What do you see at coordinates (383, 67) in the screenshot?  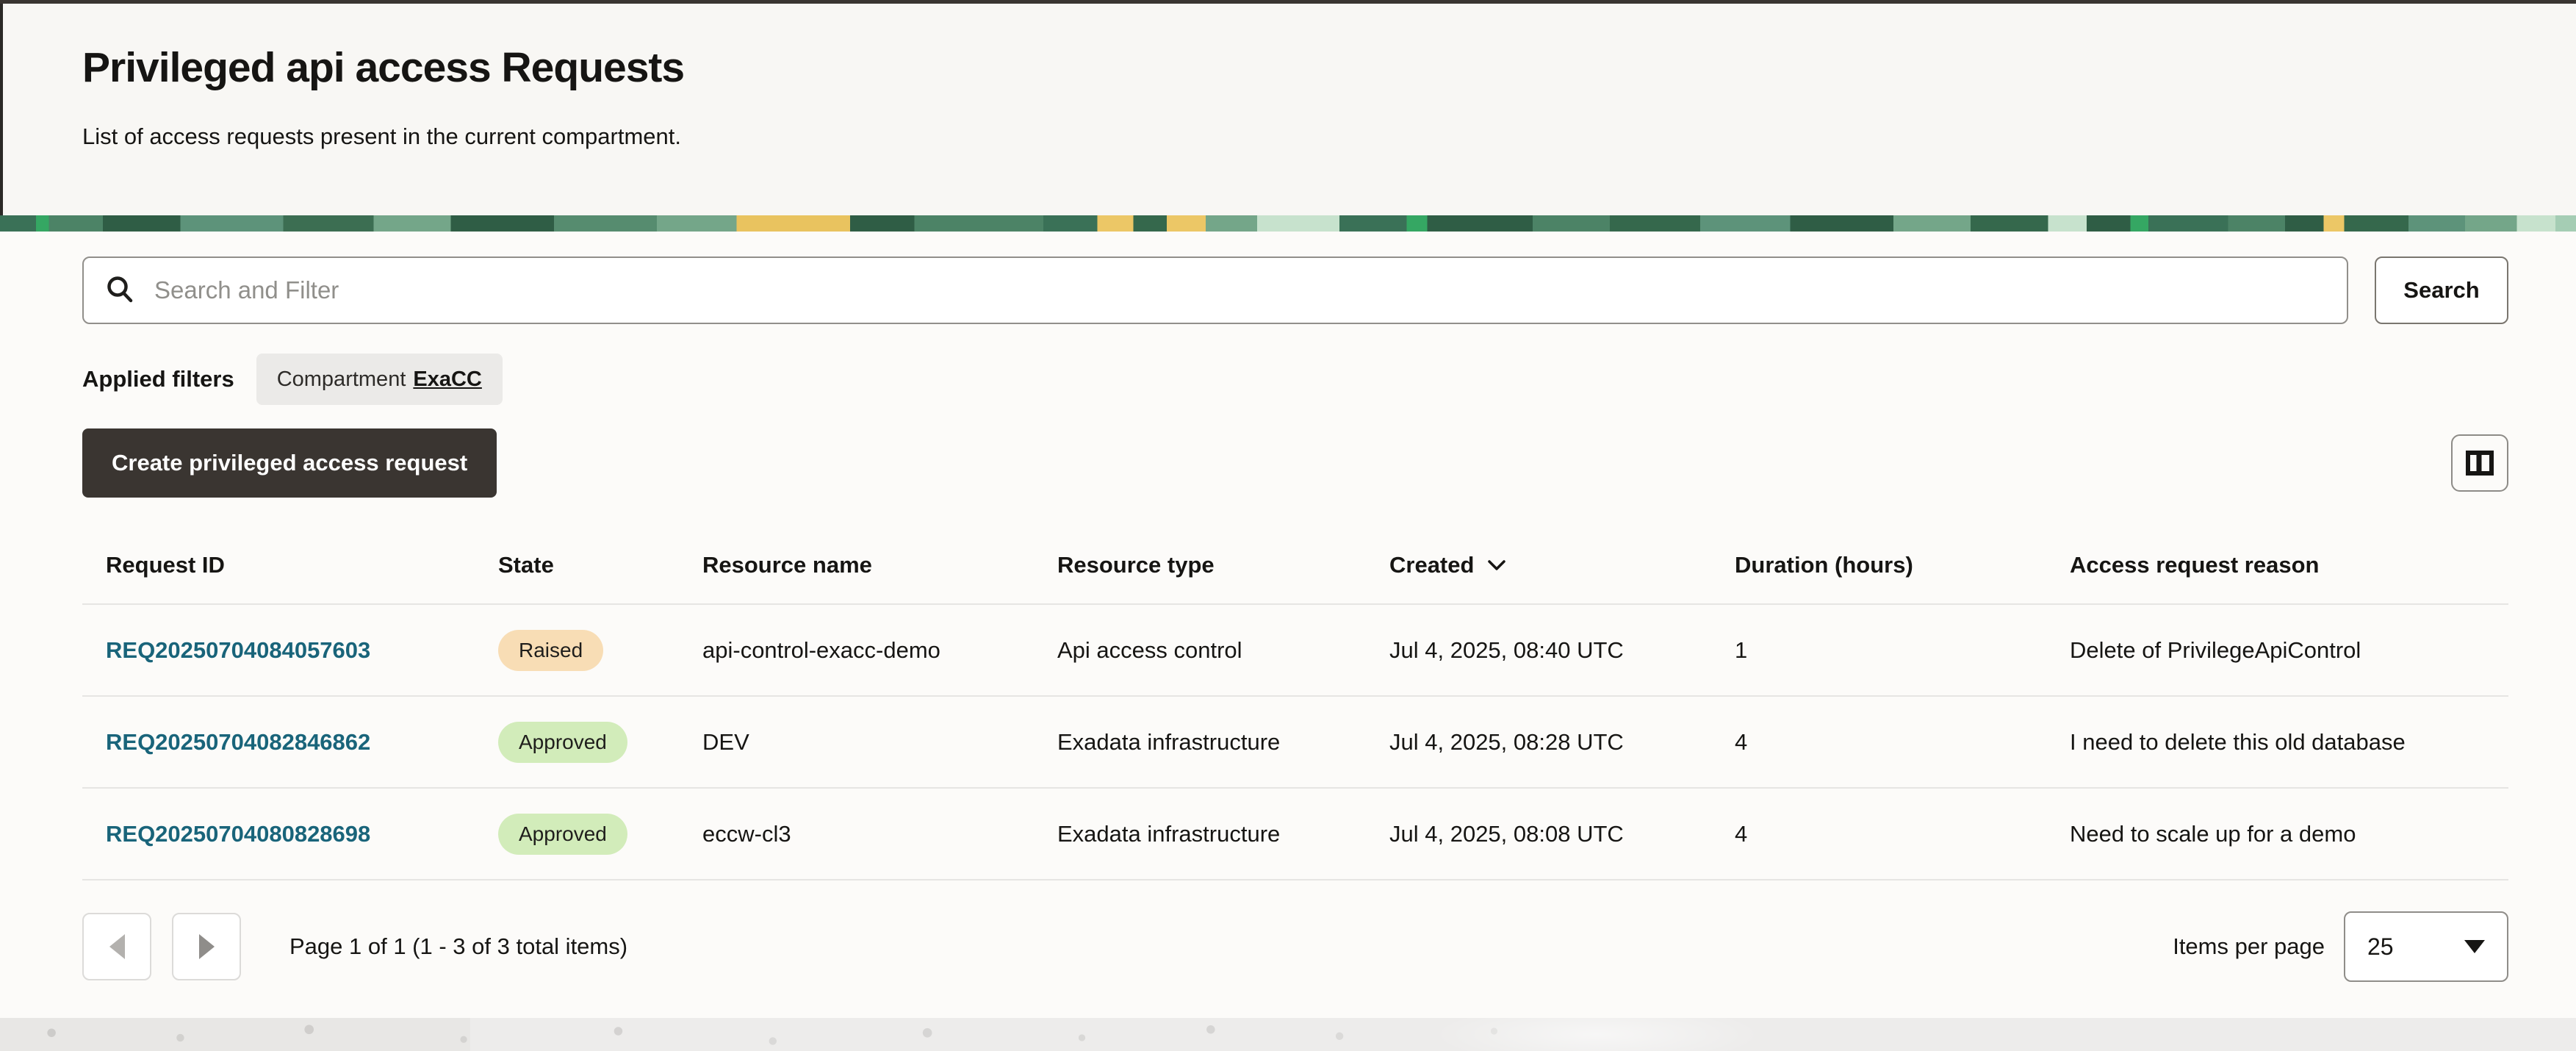 I see `page-title: Privileged api access Requests` at bounding box center [383, 67].